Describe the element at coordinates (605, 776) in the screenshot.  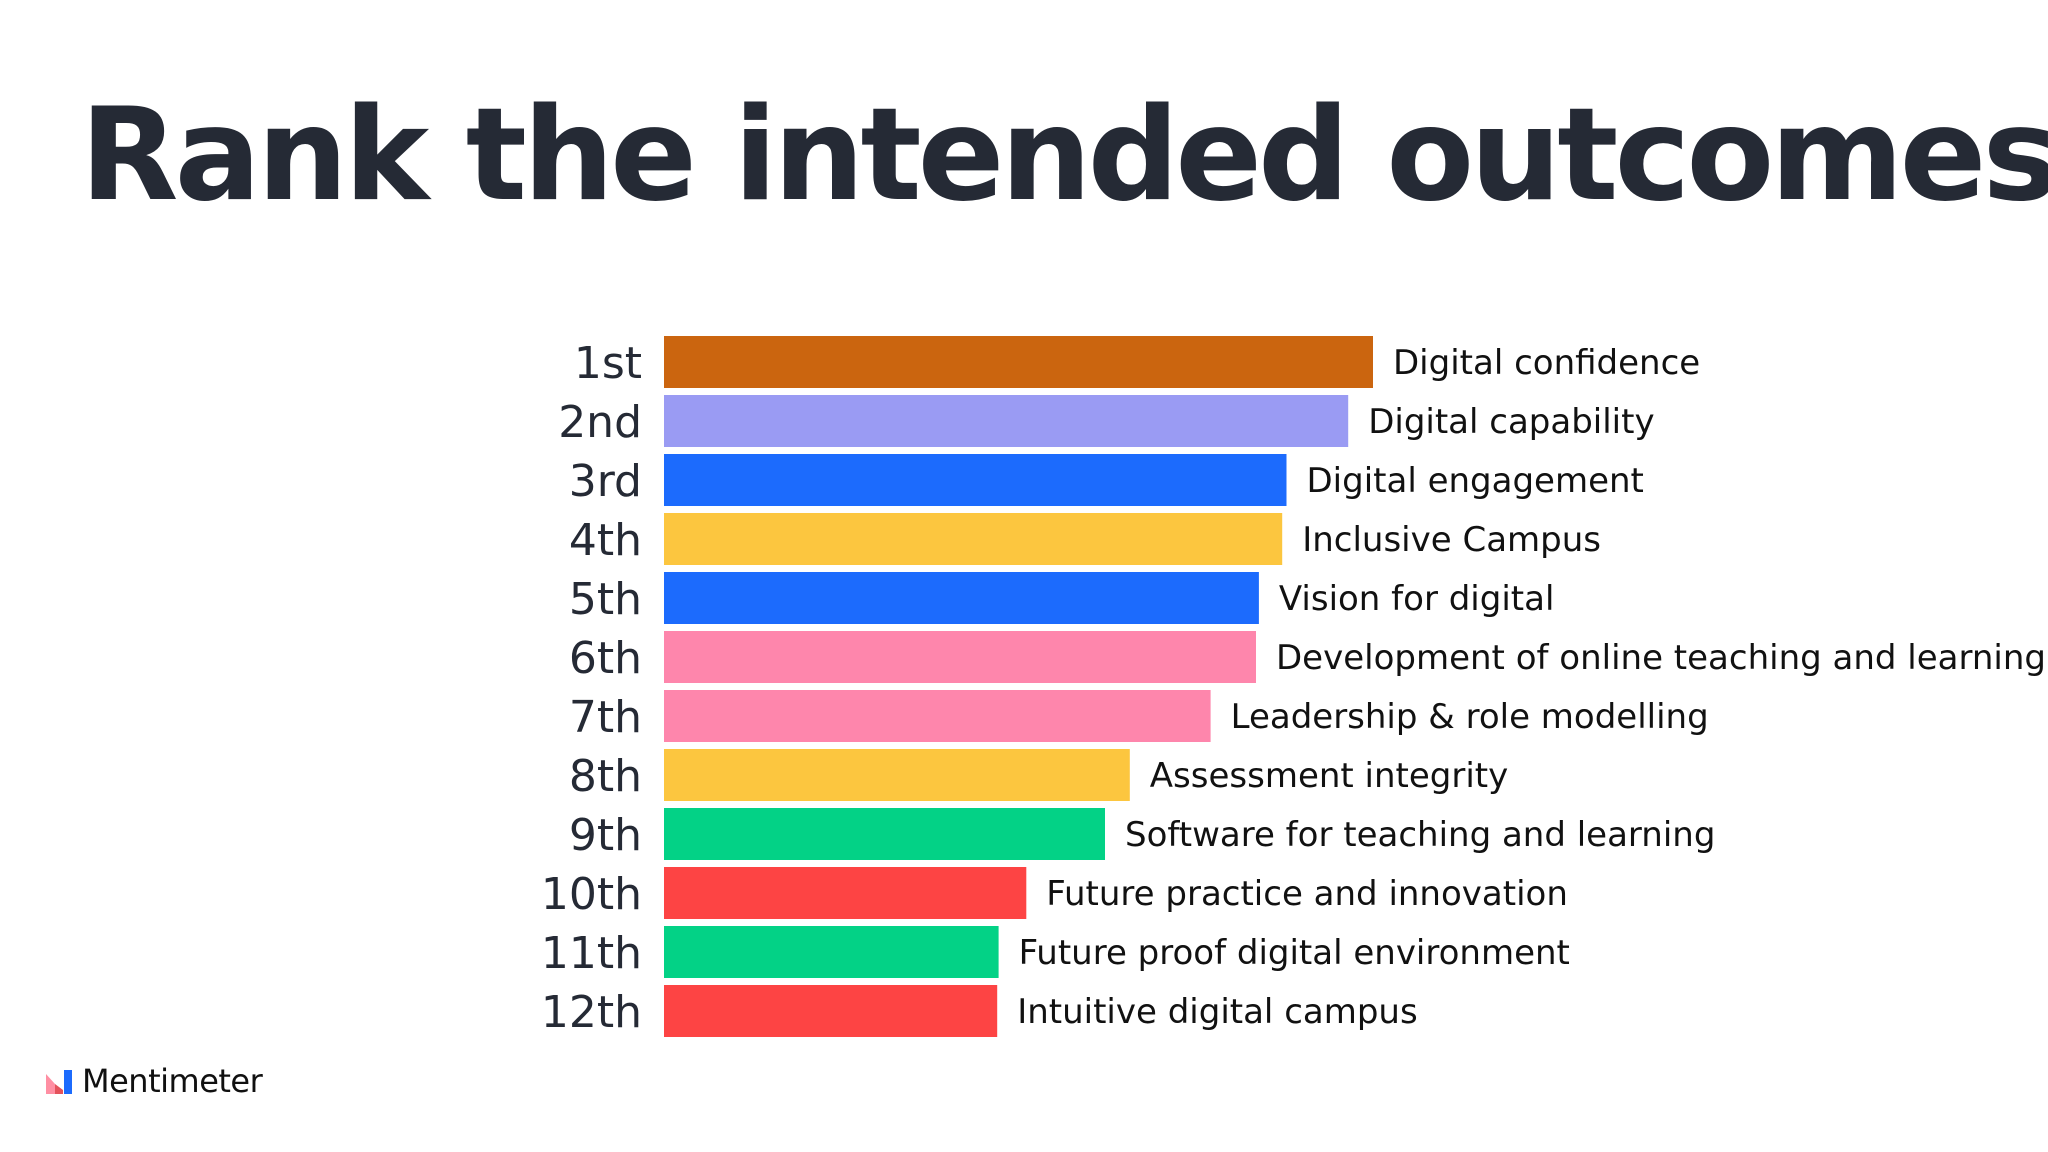
I see `rank-label-8: 8th` at that location.